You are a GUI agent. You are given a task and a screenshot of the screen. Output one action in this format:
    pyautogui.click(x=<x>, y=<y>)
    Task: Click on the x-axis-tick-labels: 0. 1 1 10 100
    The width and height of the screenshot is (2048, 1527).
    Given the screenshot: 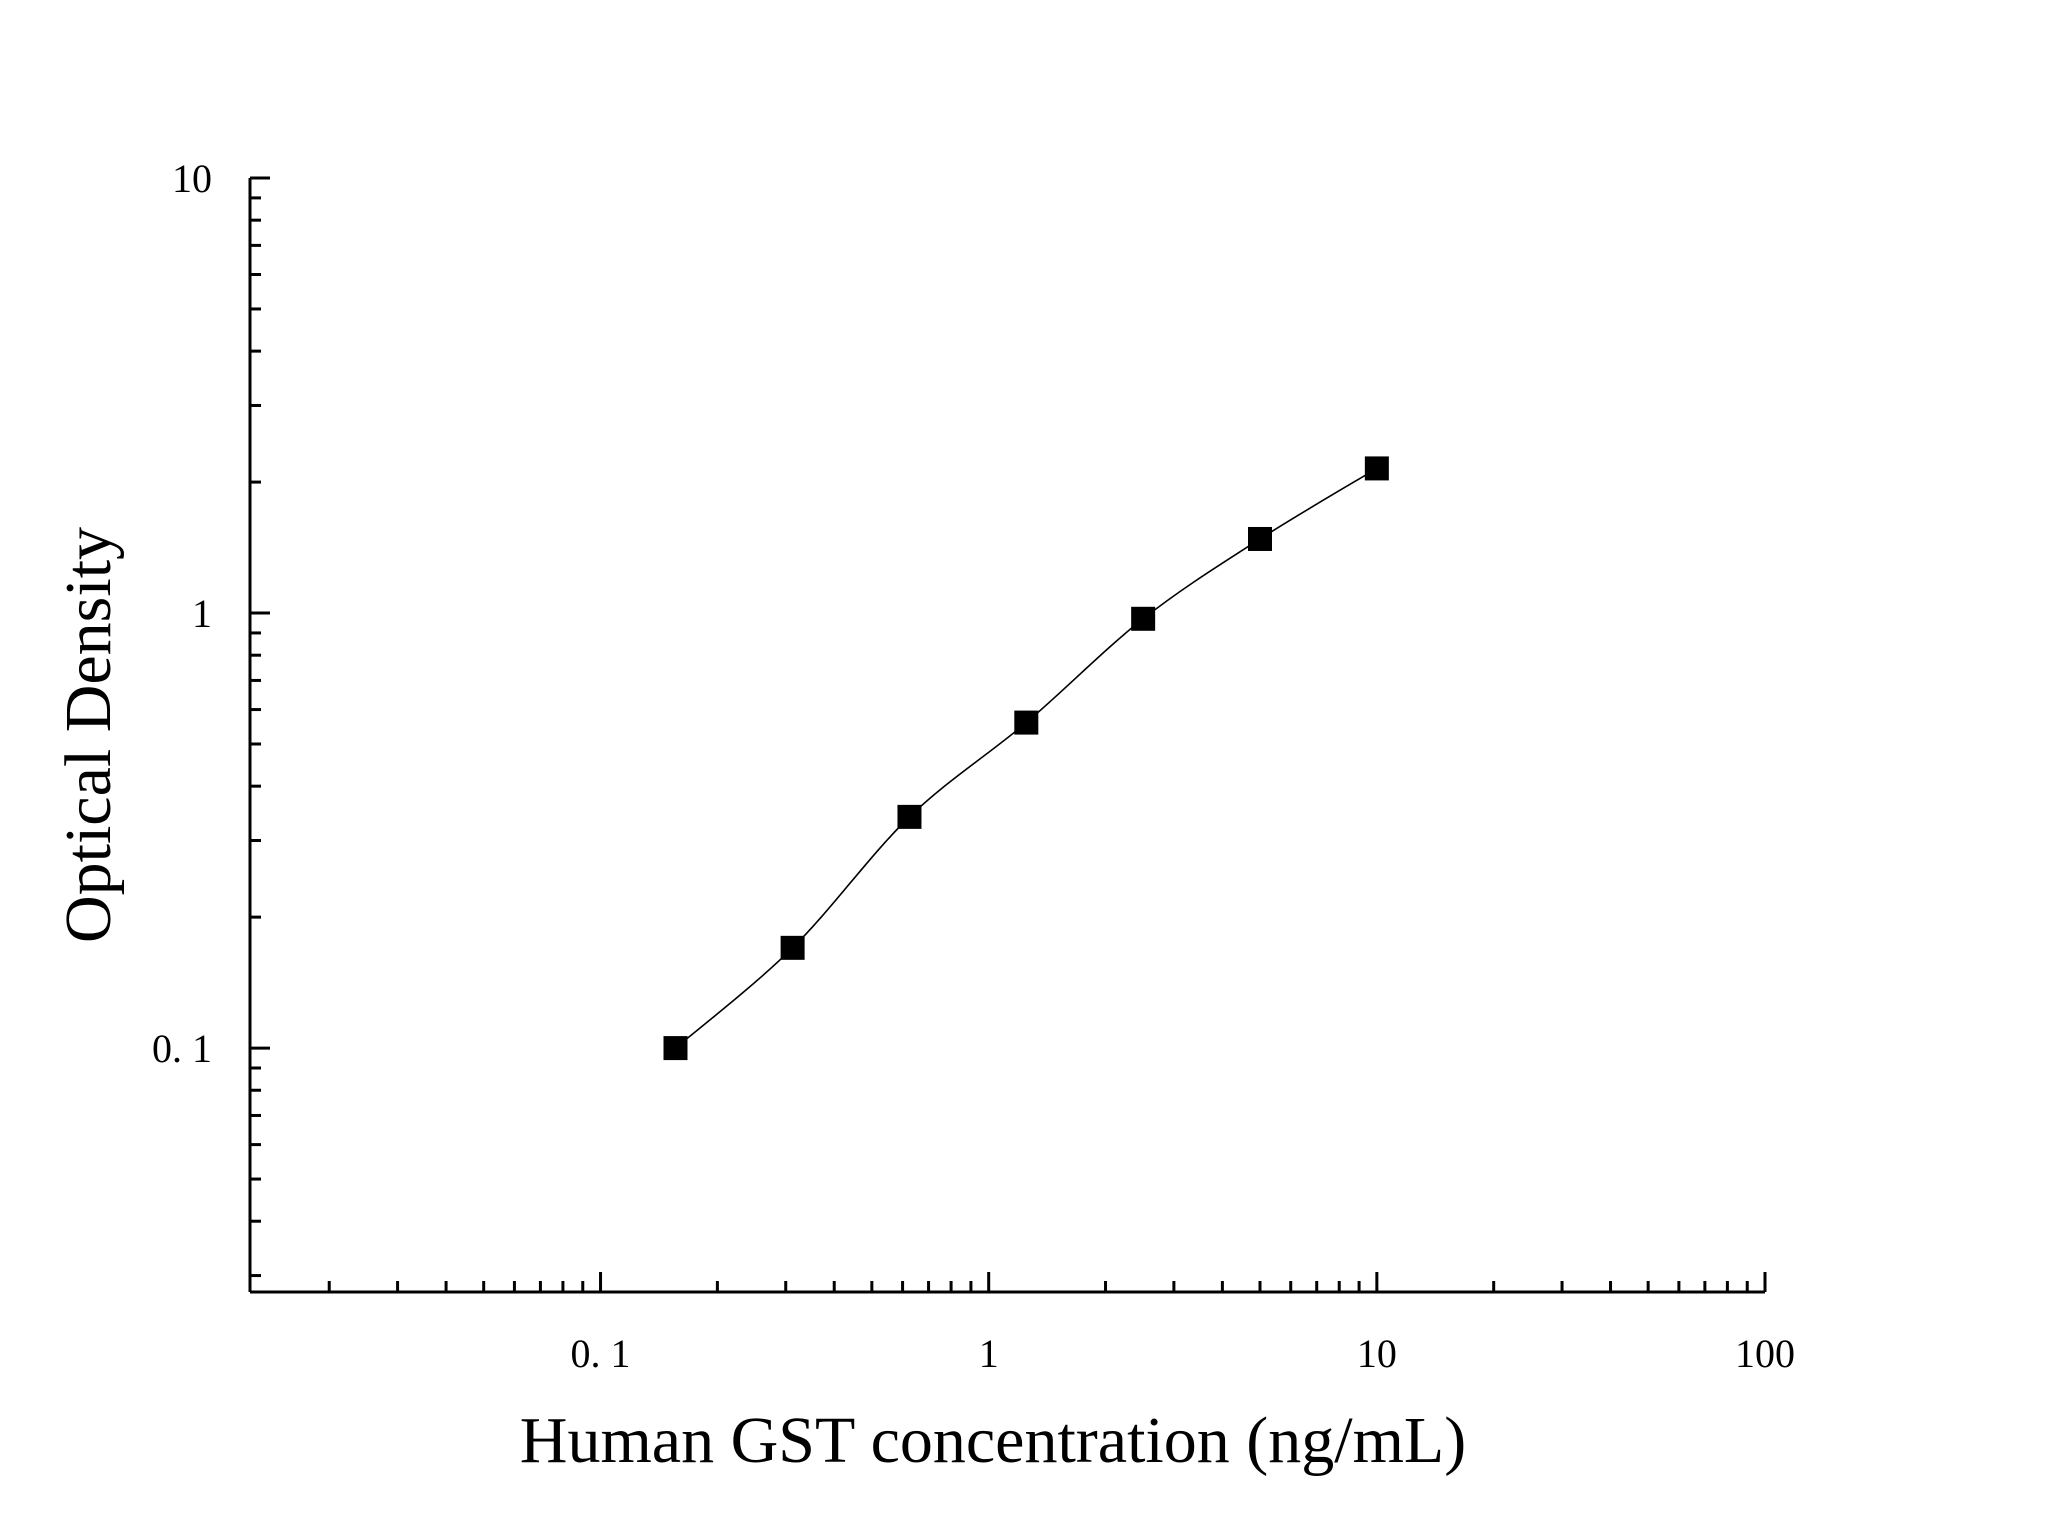 What is the action you would take?
    pyautogui.click(x=1183, y=1353)
    